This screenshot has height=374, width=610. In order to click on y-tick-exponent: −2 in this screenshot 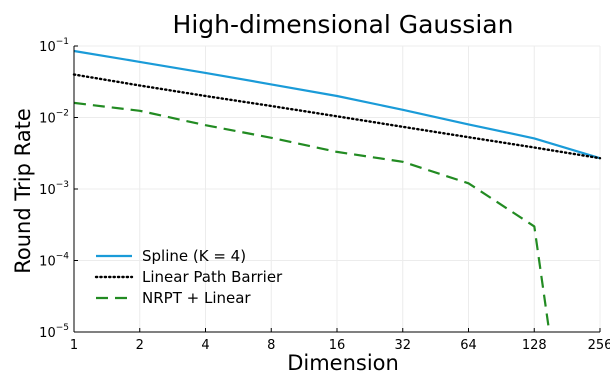, I will do `click(62, 114)`.